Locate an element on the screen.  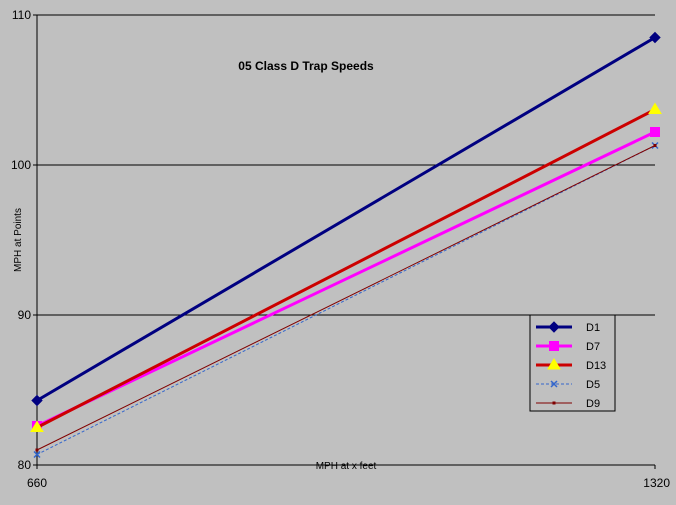
data-point-d5-stroke is located at coordinates (37, 454).